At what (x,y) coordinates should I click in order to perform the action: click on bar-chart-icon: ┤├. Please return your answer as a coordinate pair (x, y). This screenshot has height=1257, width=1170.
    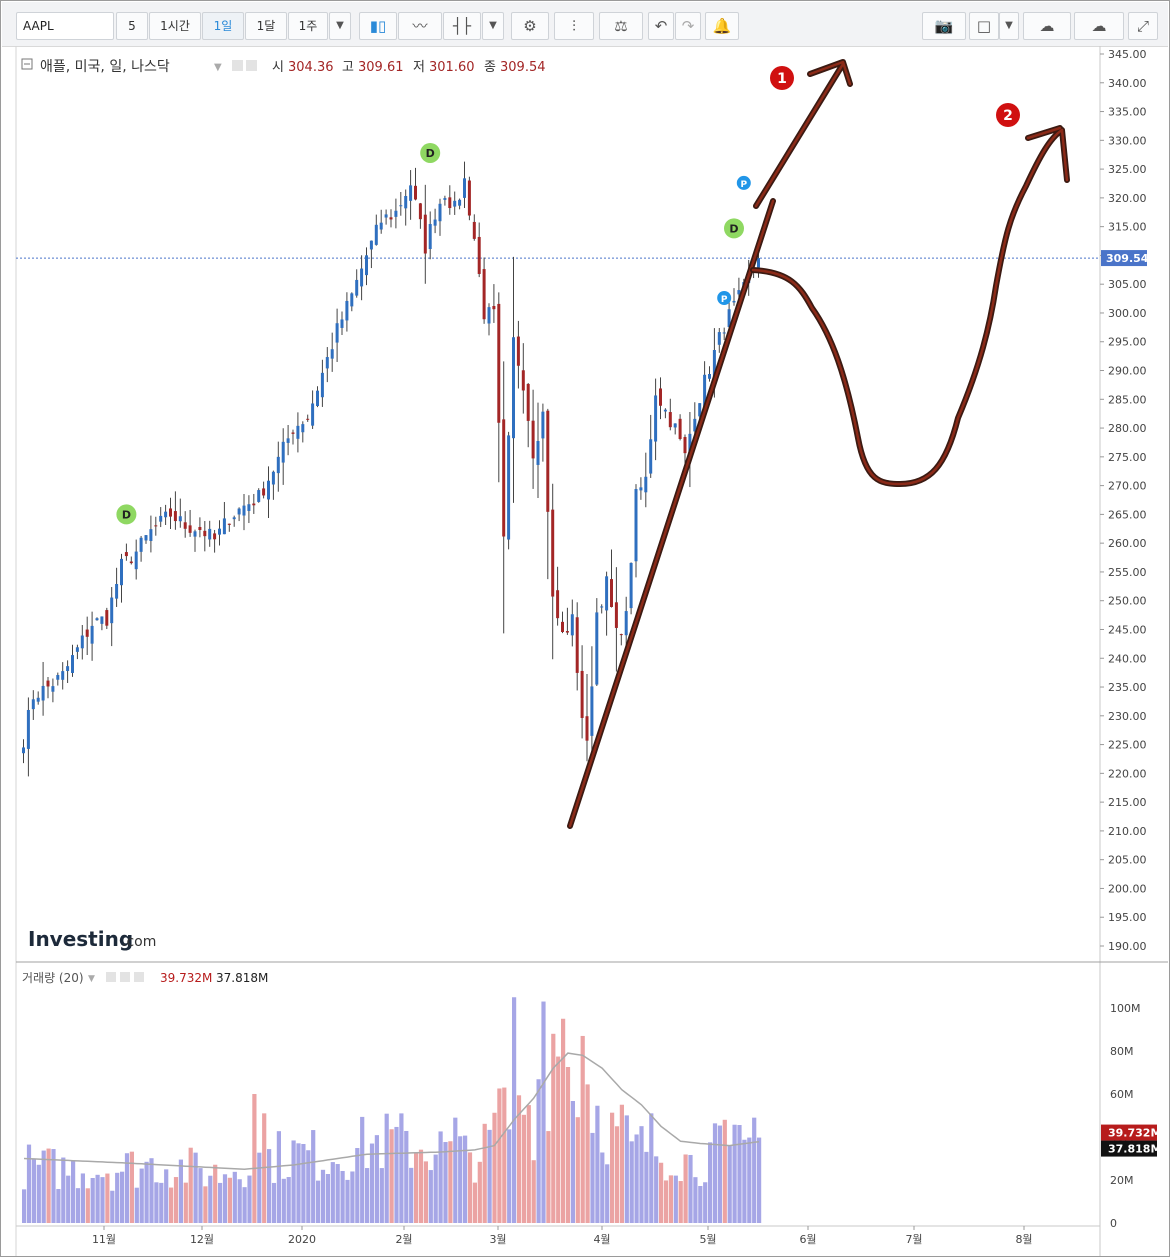
    Looking at the image, I should click on (462, 26).